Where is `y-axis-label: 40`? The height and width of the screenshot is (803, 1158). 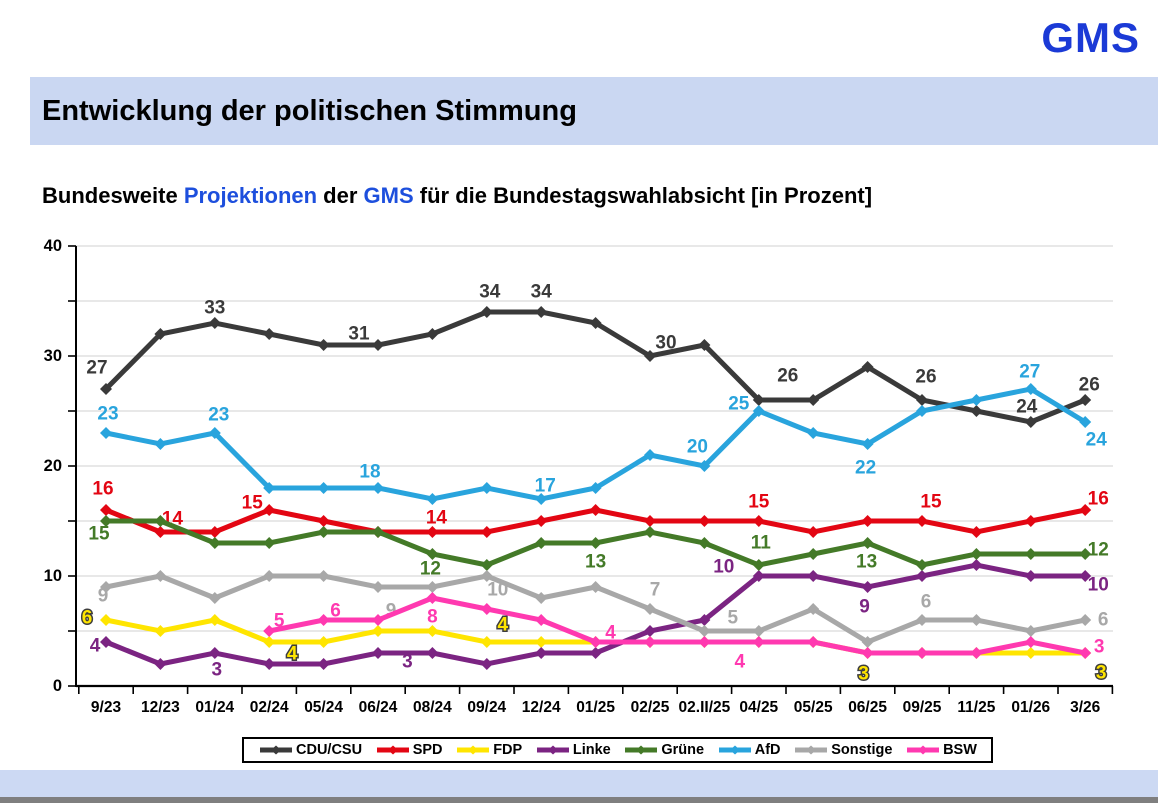
y-axis-label: 40 is located at coordinates (53, 246).